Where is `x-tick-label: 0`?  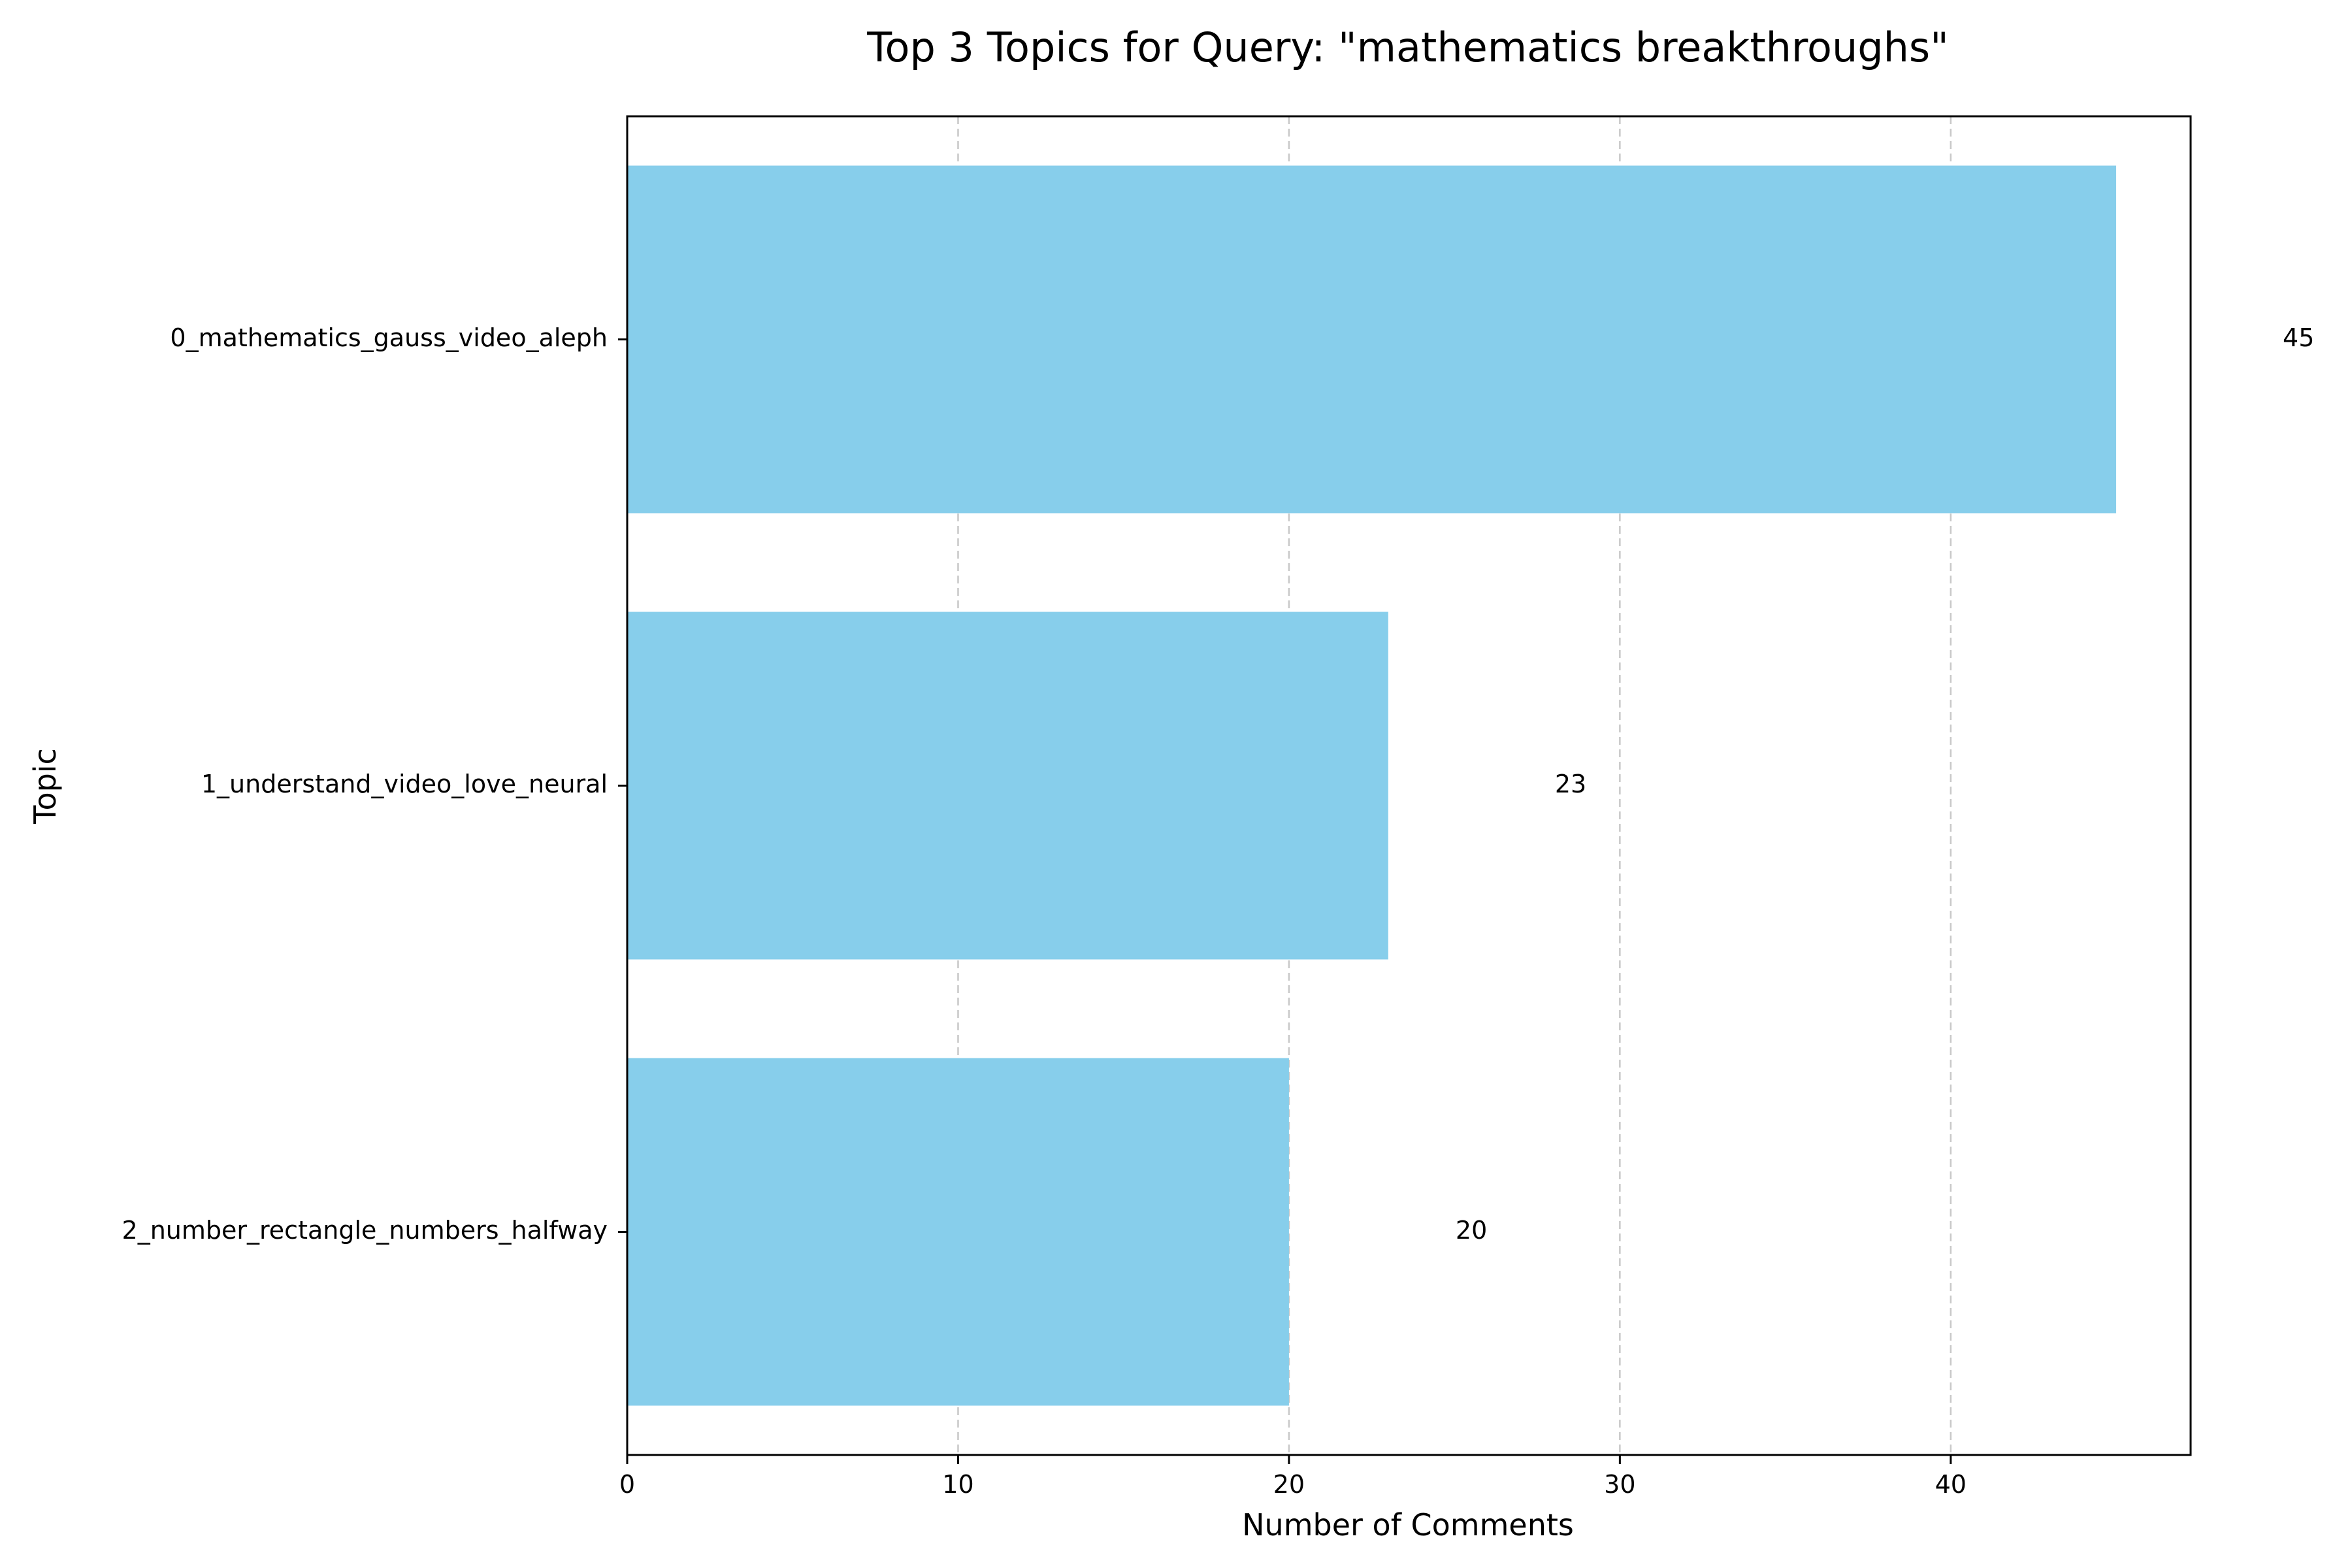 x-tick-label: 0 is located at coordinates (627, 1484).